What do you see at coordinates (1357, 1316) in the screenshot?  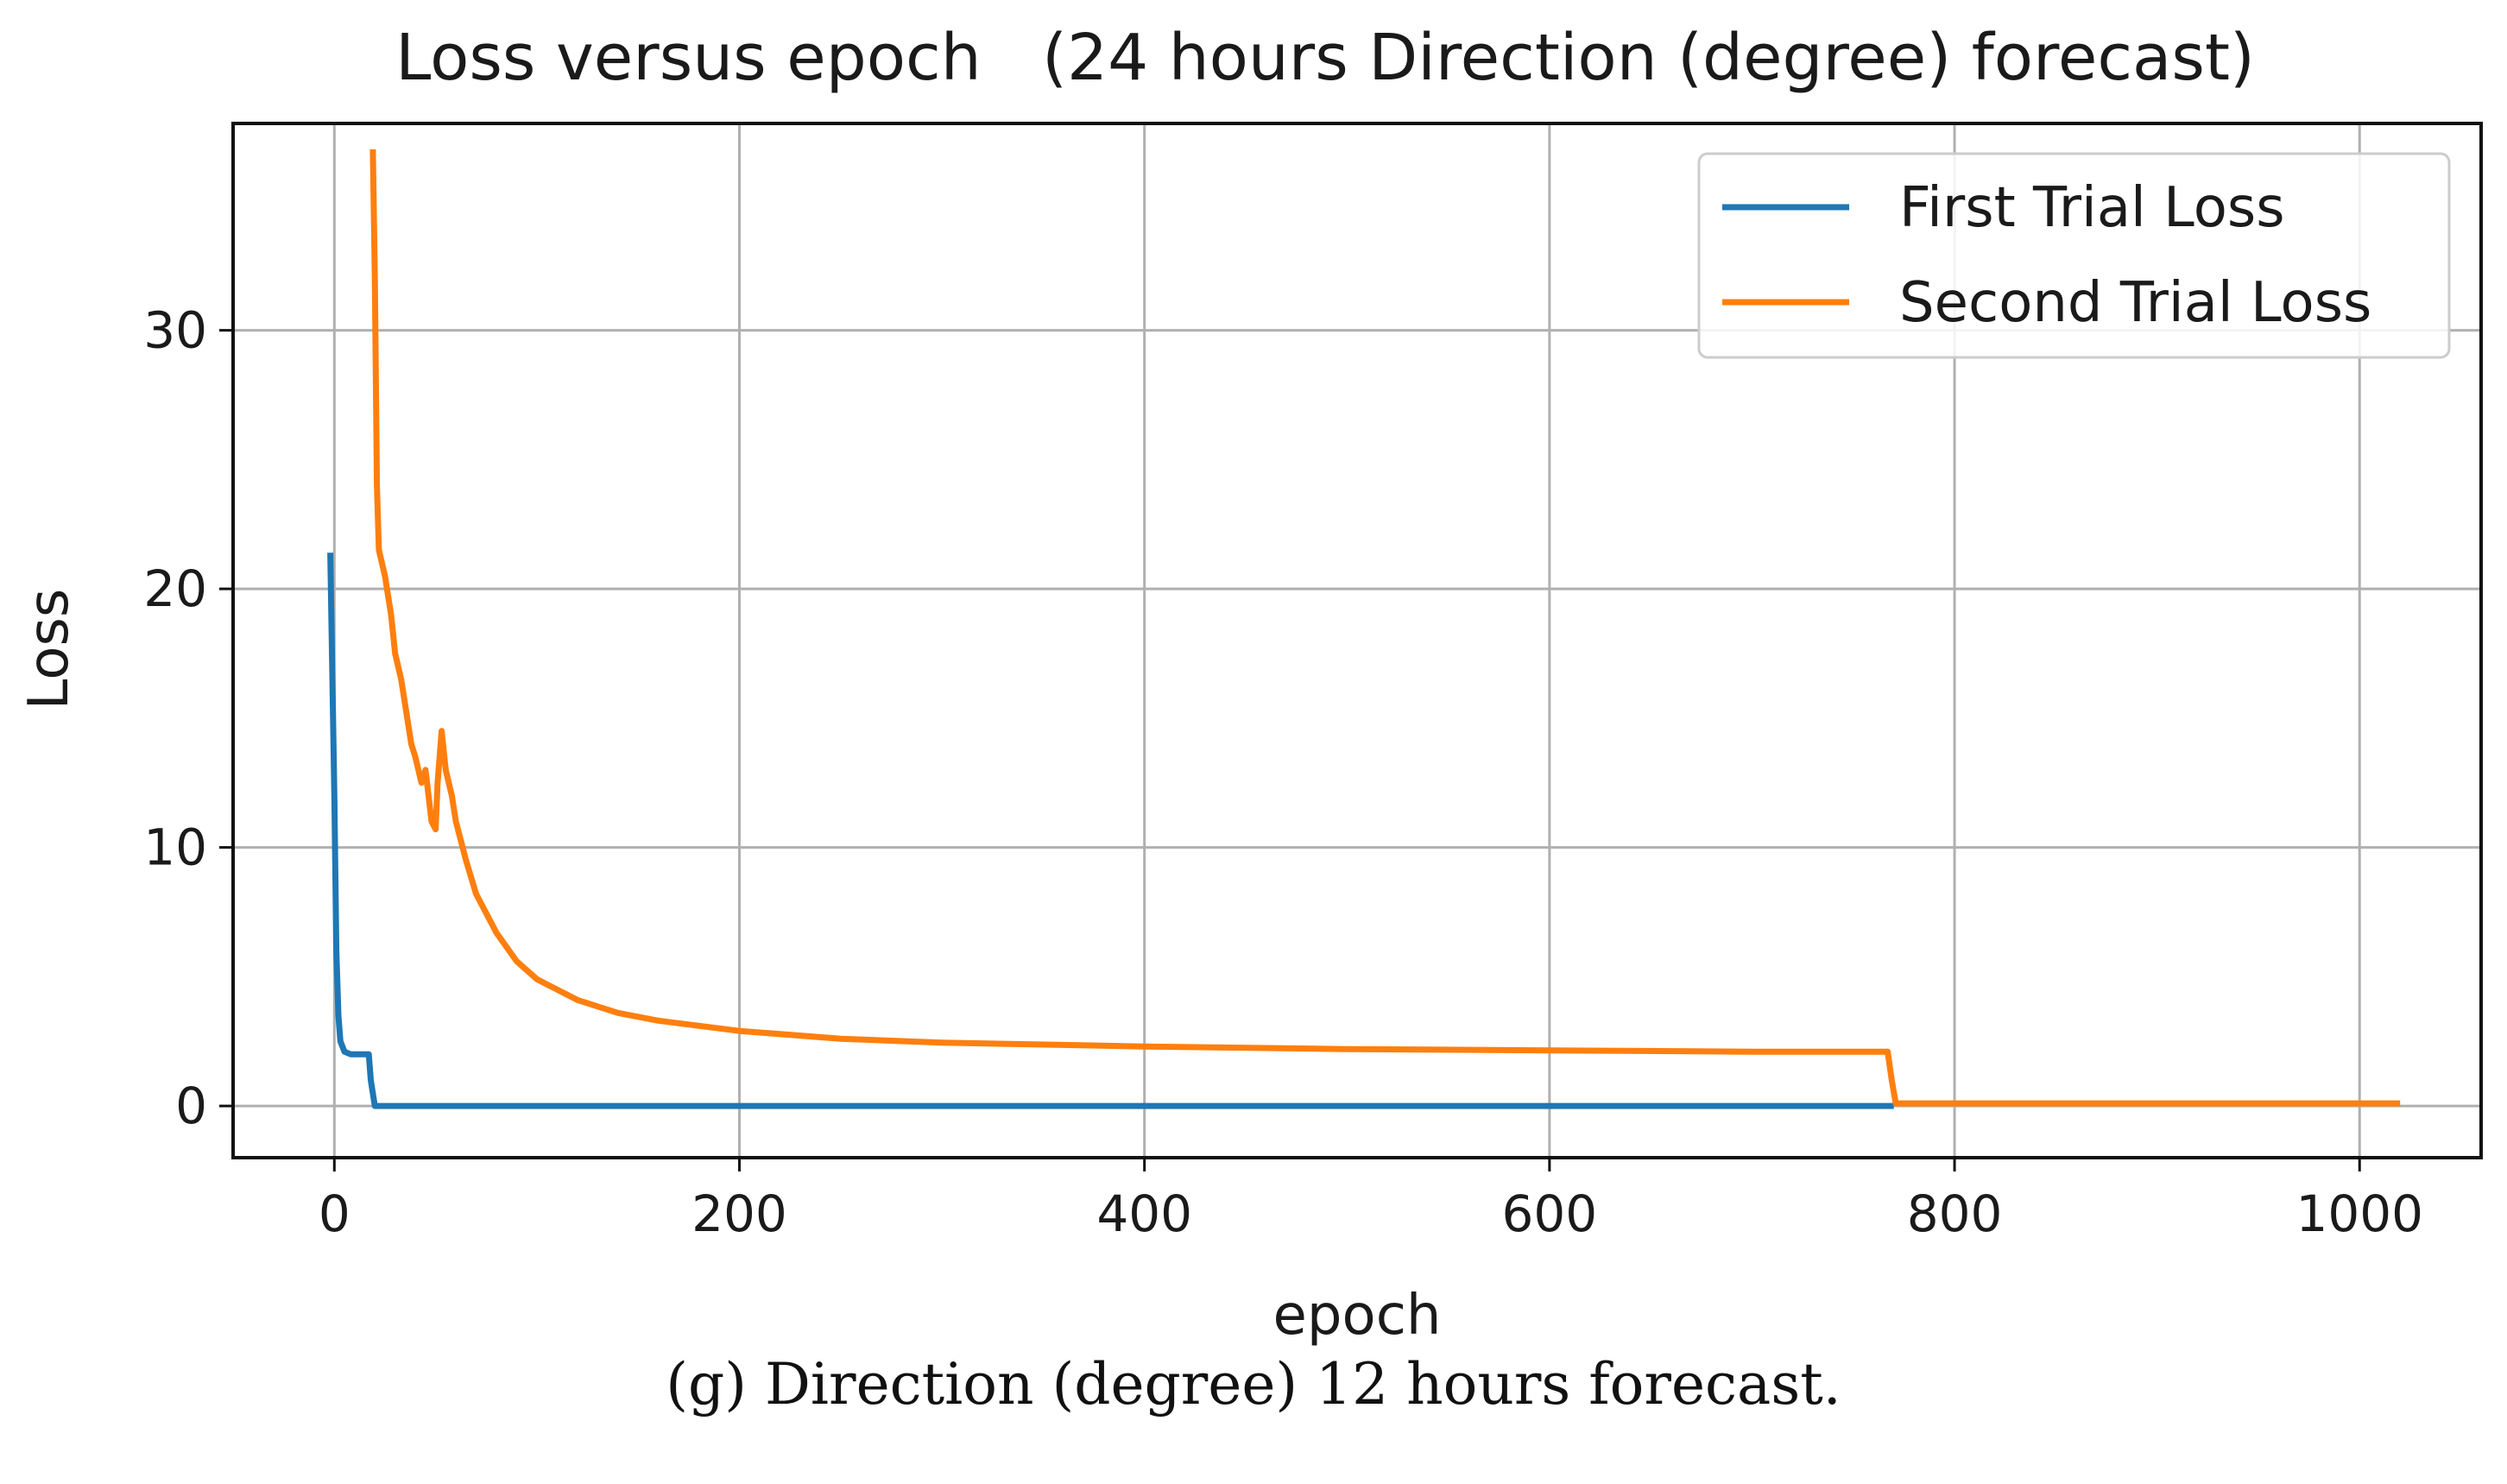 I see `x-axis-label: epoch` at bounding box center [1357, 1316].